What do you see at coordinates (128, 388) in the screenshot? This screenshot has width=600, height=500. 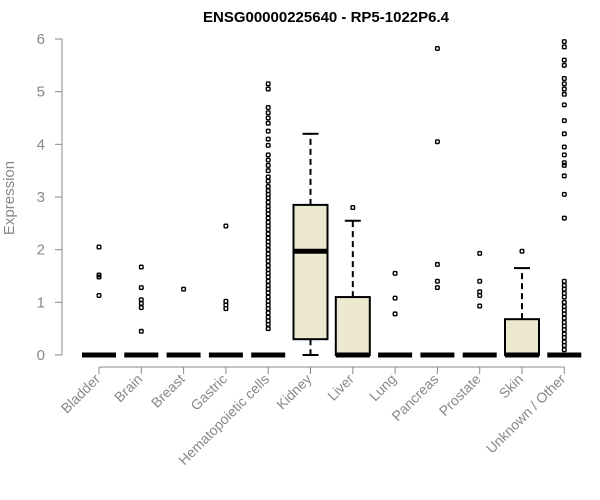 I see `x-tick-label: Brain` at bounding box center [128, 388].